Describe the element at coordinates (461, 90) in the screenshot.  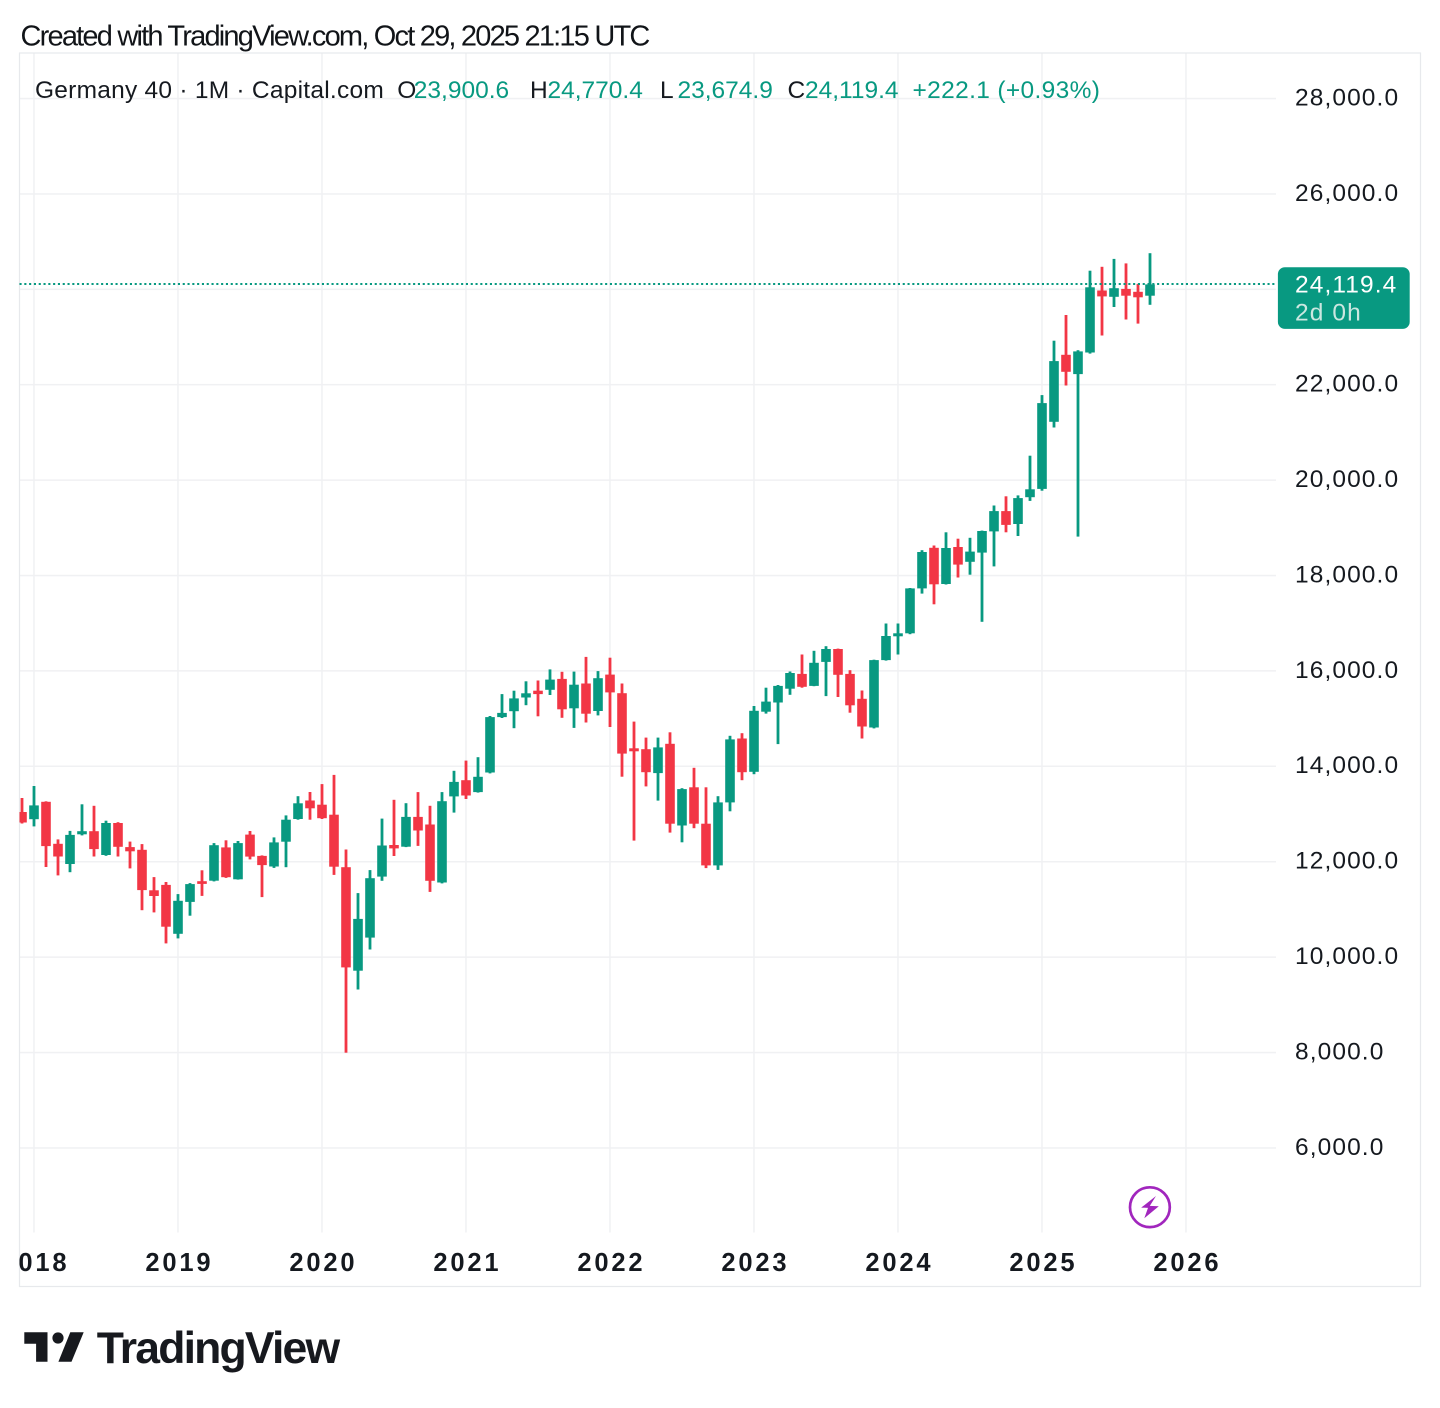
I see `svg-text: 23,900.6` at that location.